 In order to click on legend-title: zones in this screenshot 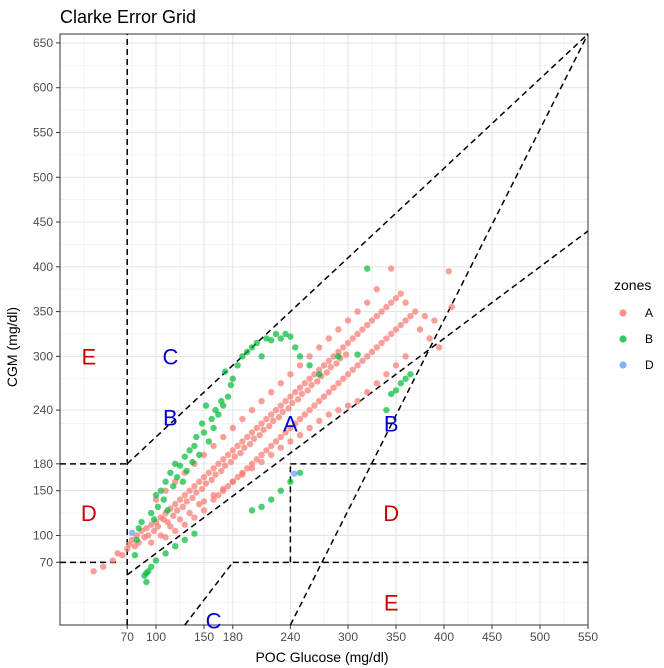, I will do `click(632, 285)`.